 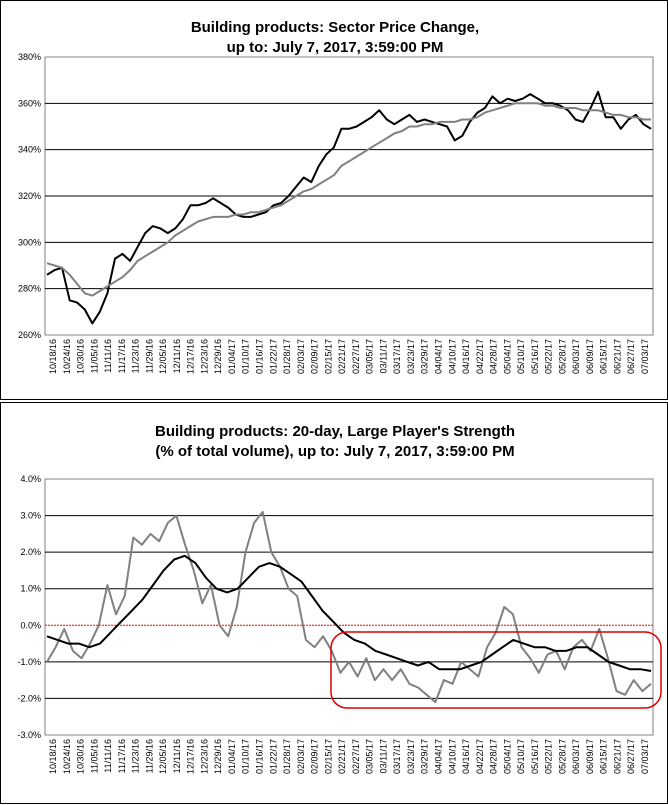 I want to click on y-tick-label: 0.0%, so click(x=30, y=625).